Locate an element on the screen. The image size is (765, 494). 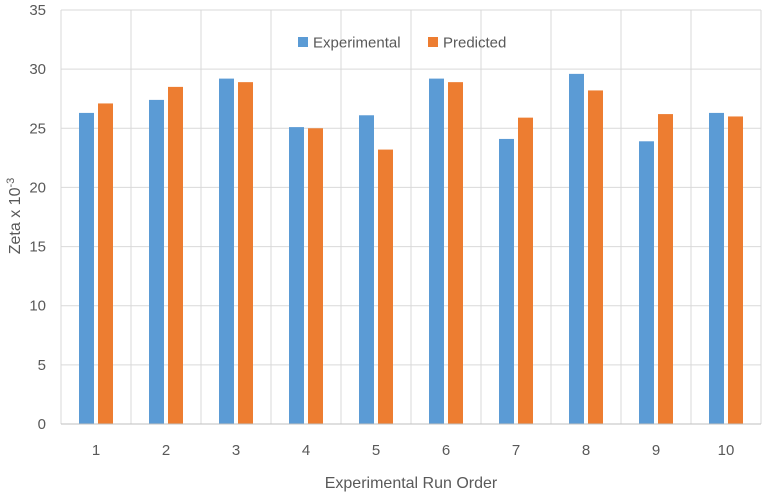
x-tick-label: 8 is located at coordinates (586, 450).